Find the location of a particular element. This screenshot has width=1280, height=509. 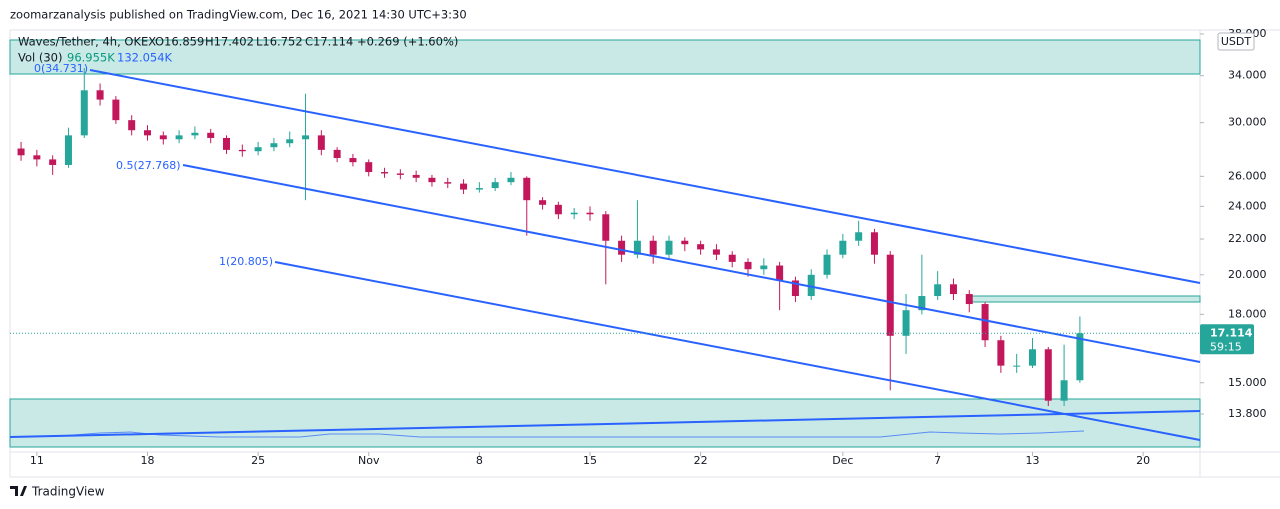

countdown-label: 59:15 is located at coordinates (1226, 346).